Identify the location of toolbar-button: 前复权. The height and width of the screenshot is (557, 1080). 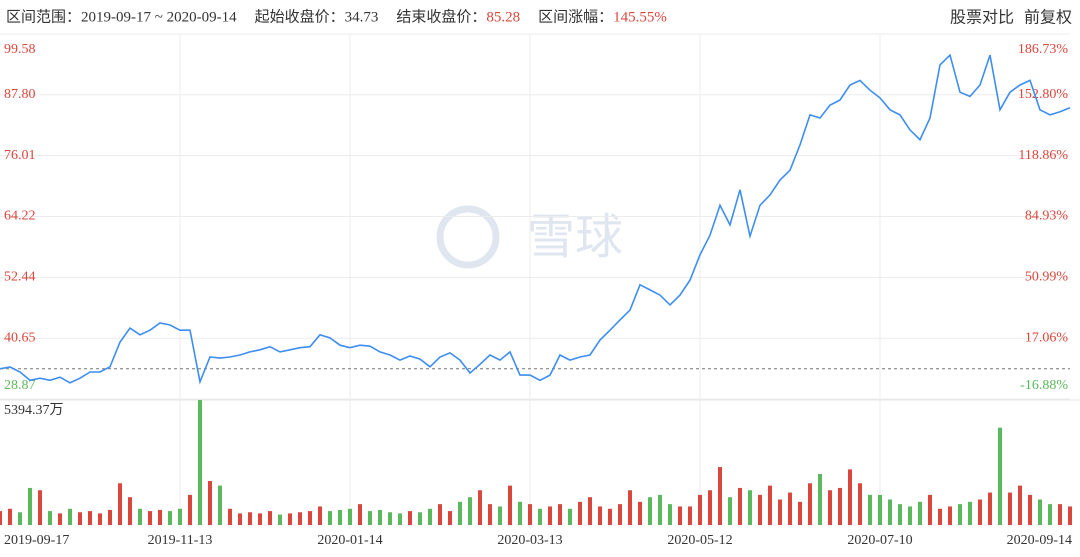
(1048, 17).